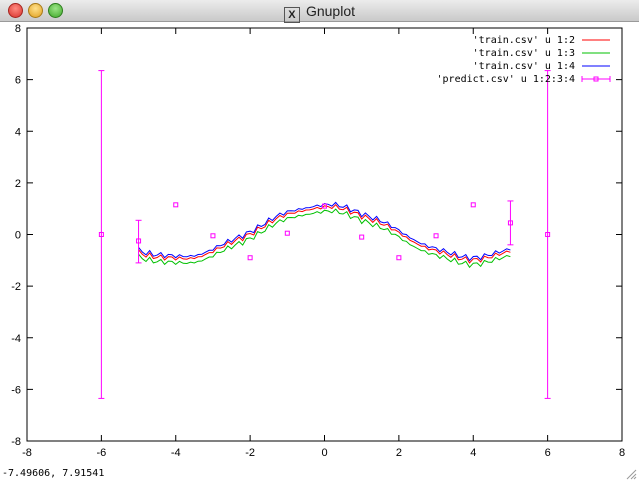  What do you see at coordinates (18, 132) in the screenshot?
I see `y-tick-label: 4` at bounding box center [18, 132].